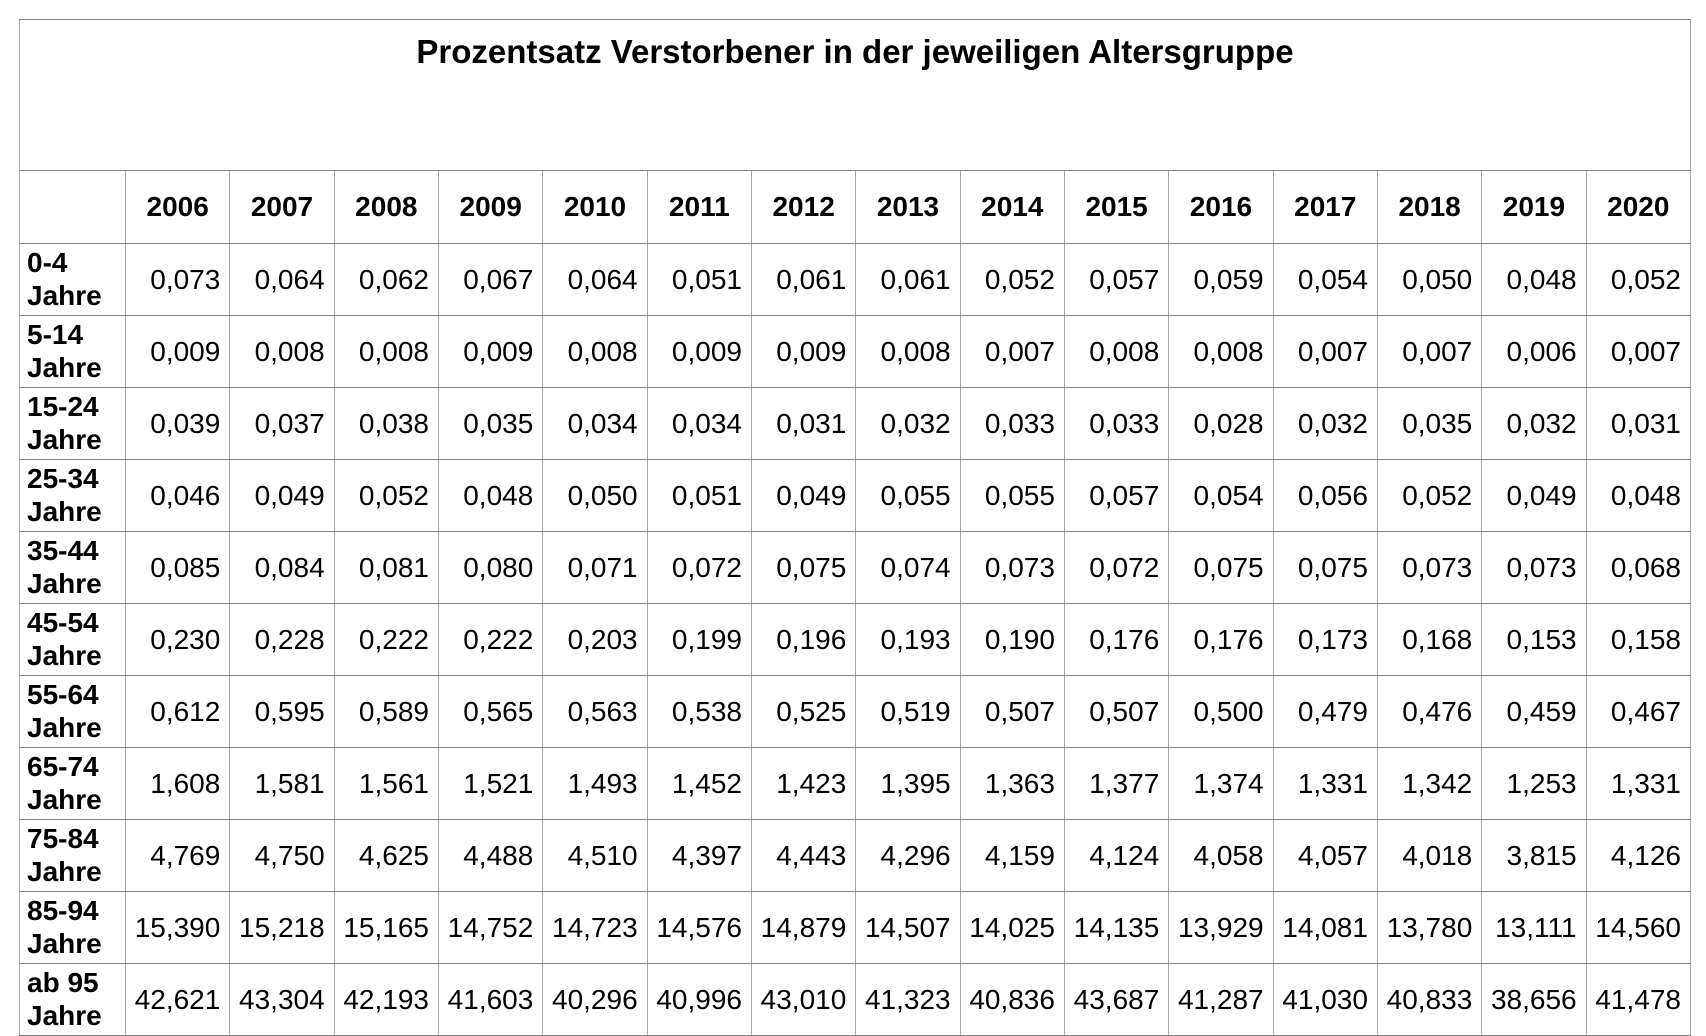 The image size is (1706, 1036). Describe the element at coordinates (386, 207) in the screenshot. I see `year-header-2008: 2008` at that location.